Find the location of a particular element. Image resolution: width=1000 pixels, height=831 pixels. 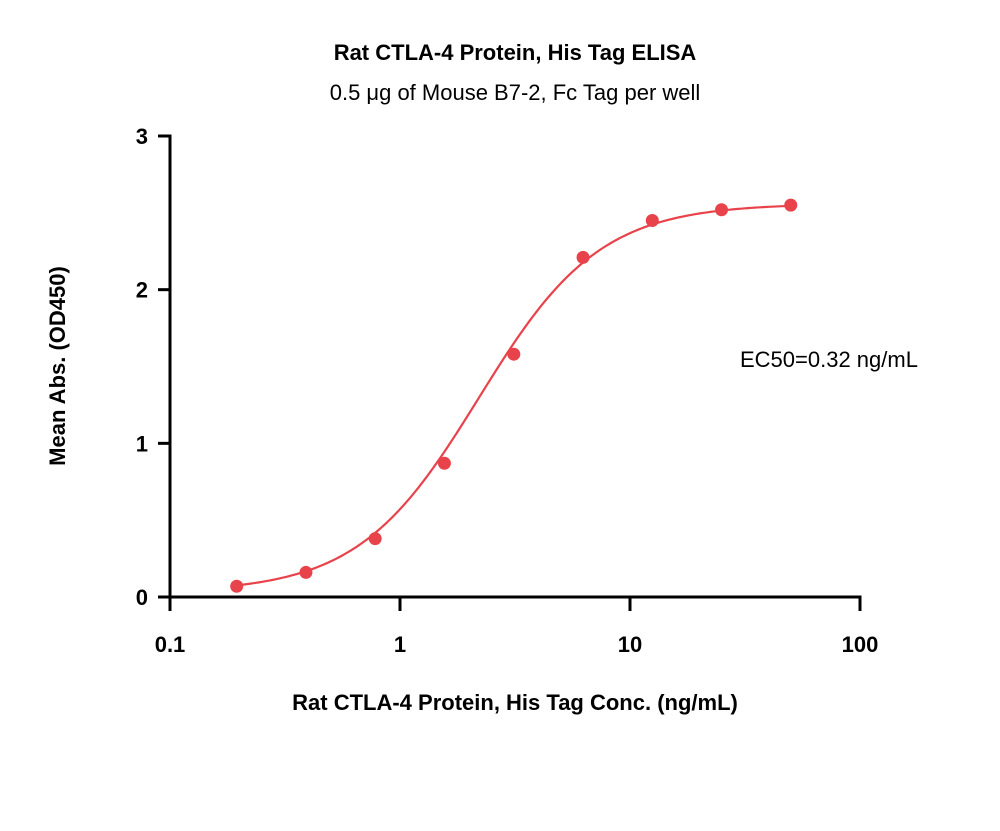

y-tick-label: 0 is located at coordinates (142, 597).